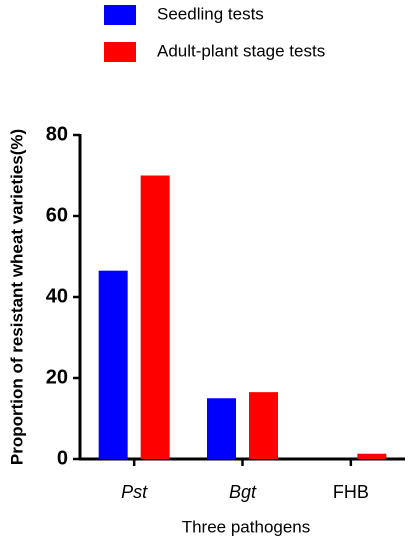  What do you see at coordinates (57, 215) in the screenshot?
I see `y-tick-label: 60` at bounding box center [57, 215].